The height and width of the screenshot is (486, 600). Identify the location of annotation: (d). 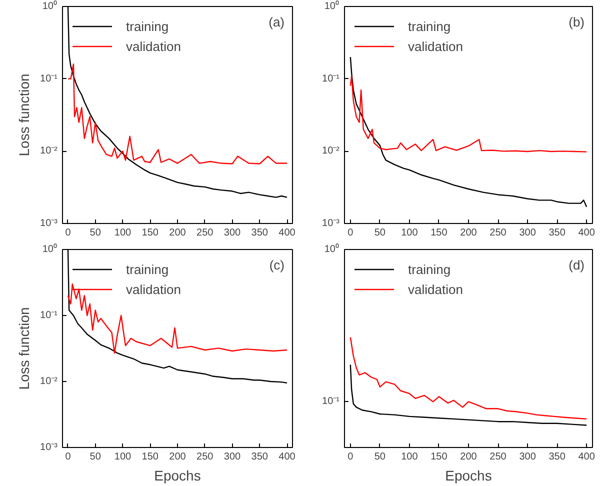
(576, 265).